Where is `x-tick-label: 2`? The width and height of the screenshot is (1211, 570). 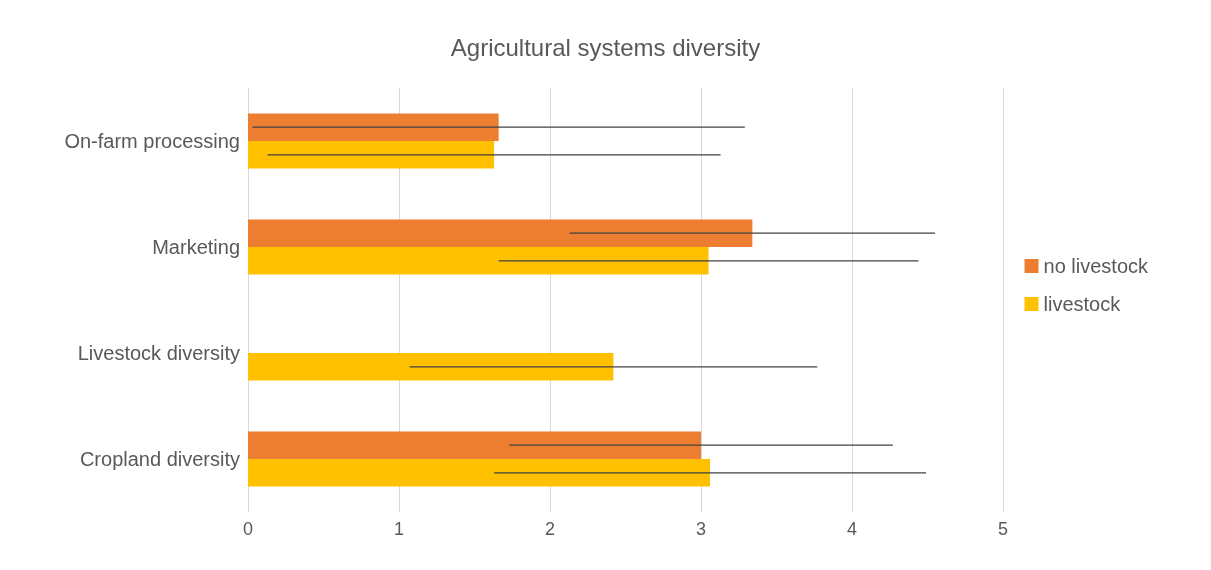 x-tick-label: 2 is located at coordinates (550, 529).